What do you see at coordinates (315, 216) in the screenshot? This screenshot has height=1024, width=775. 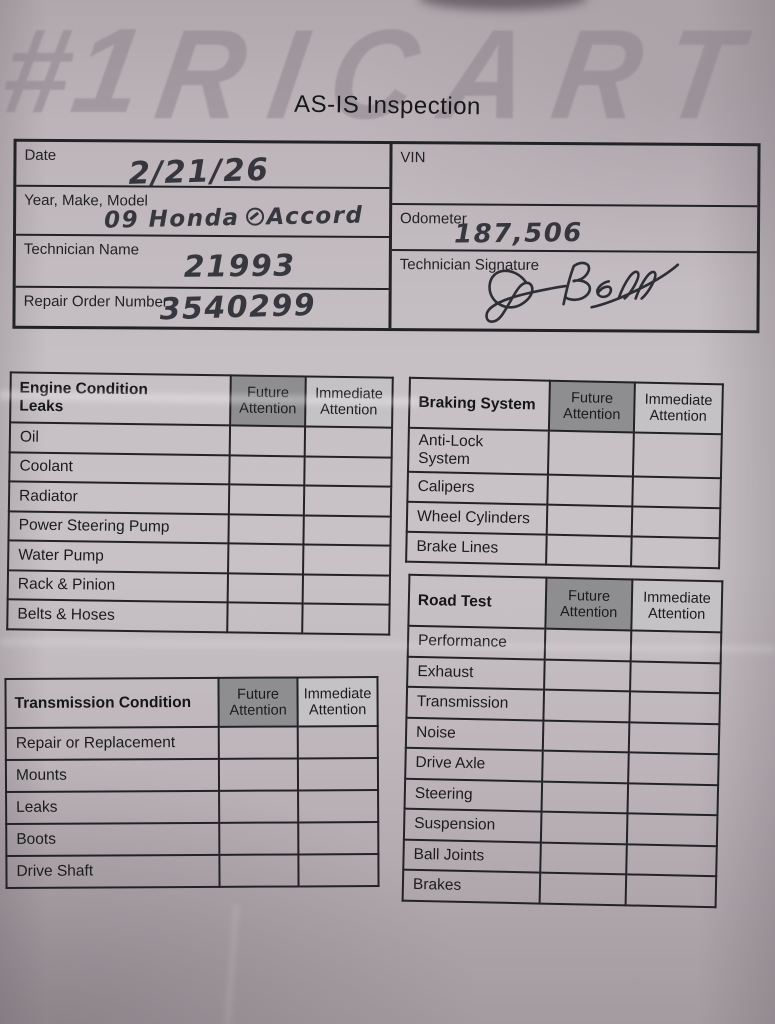 I see `ymm-model: Accord` at bounding box center [315, 216].